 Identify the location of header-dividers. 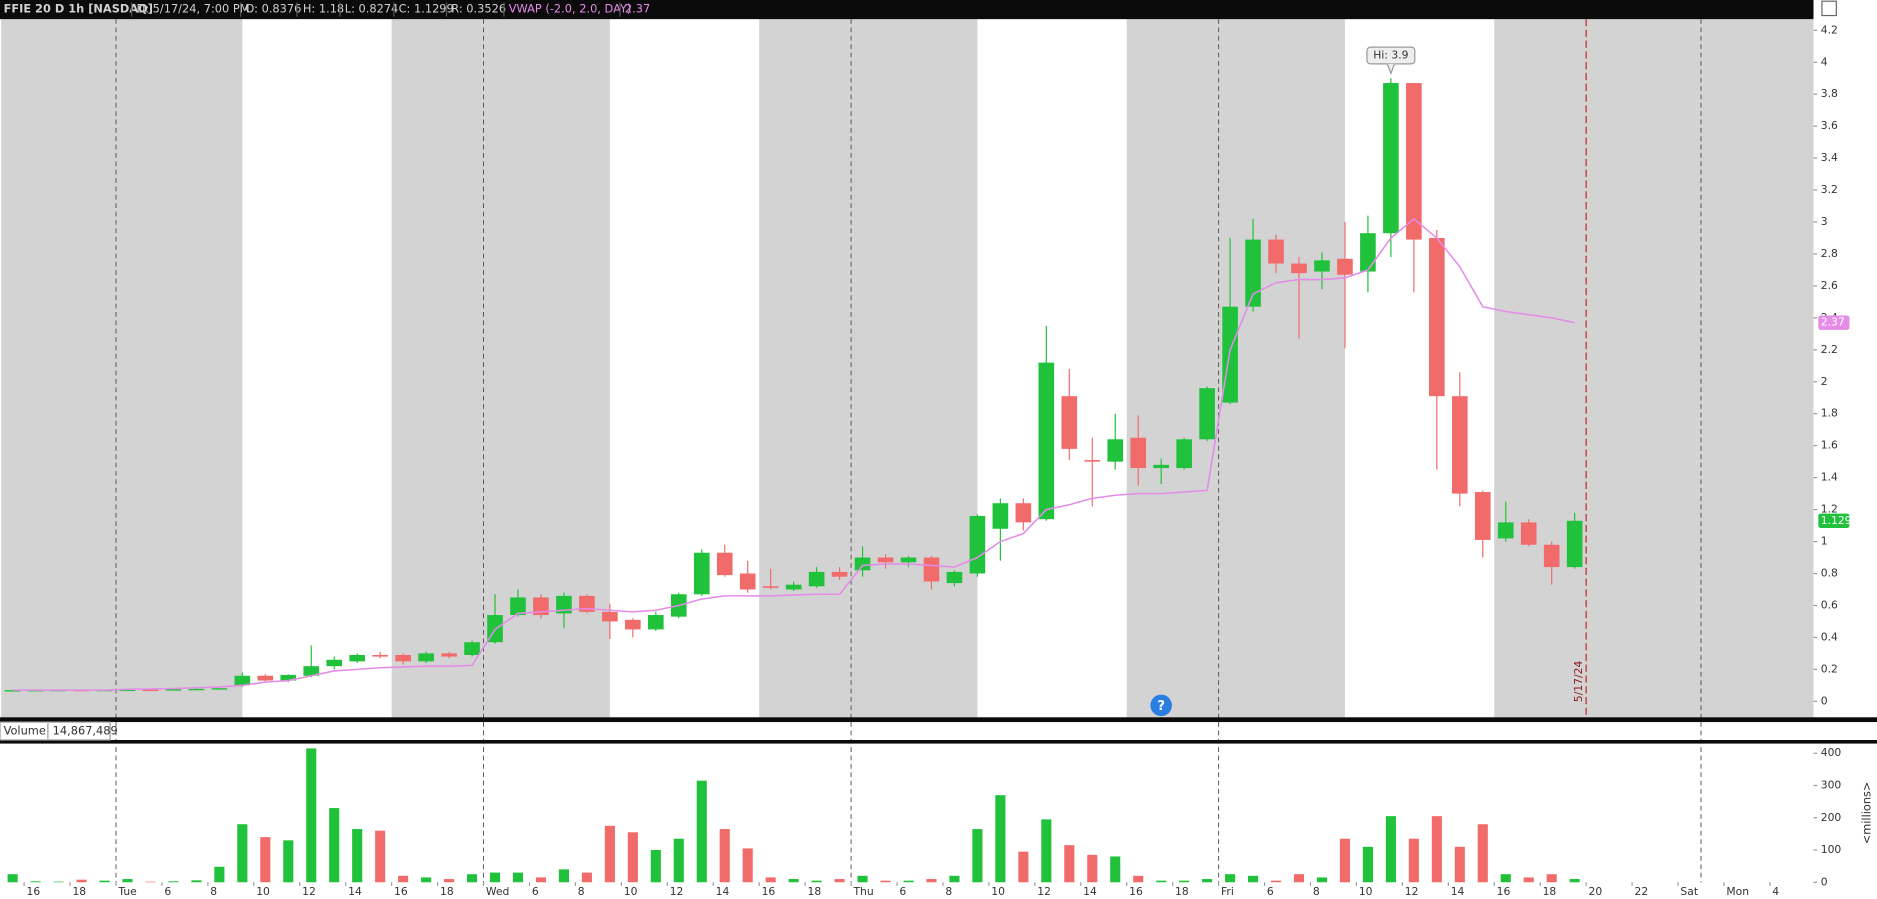
(376, 9).